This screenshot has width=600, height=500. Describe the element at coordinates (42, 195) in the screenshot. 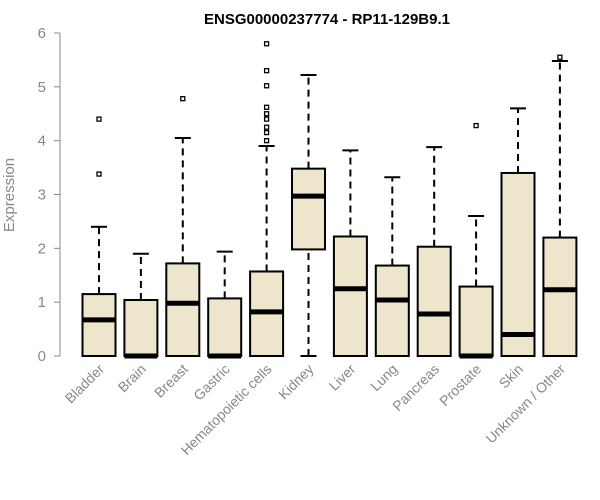

I see `y-tick-label: 3` at that location.